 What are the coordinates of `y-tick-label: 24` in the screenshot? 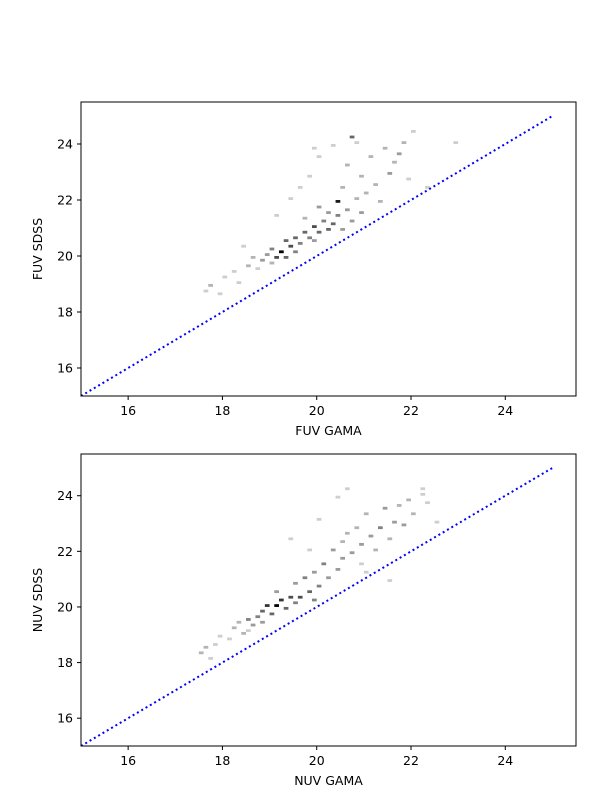 It's located at (65, 495).